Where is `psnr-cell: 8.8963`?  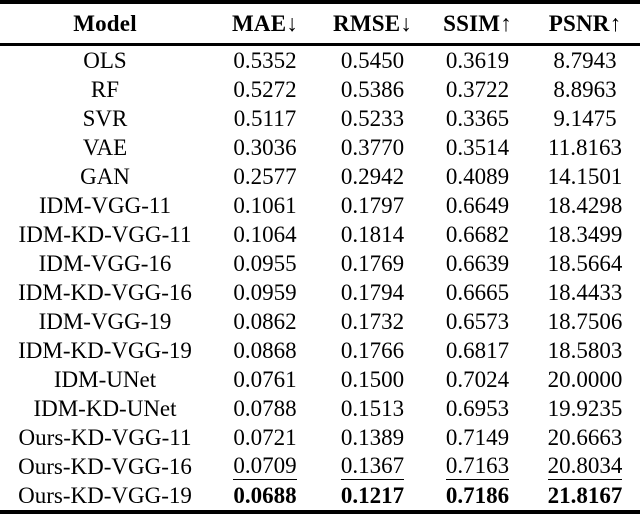 psnr-cell: 8.8963 is located at coordinates (585, 89).